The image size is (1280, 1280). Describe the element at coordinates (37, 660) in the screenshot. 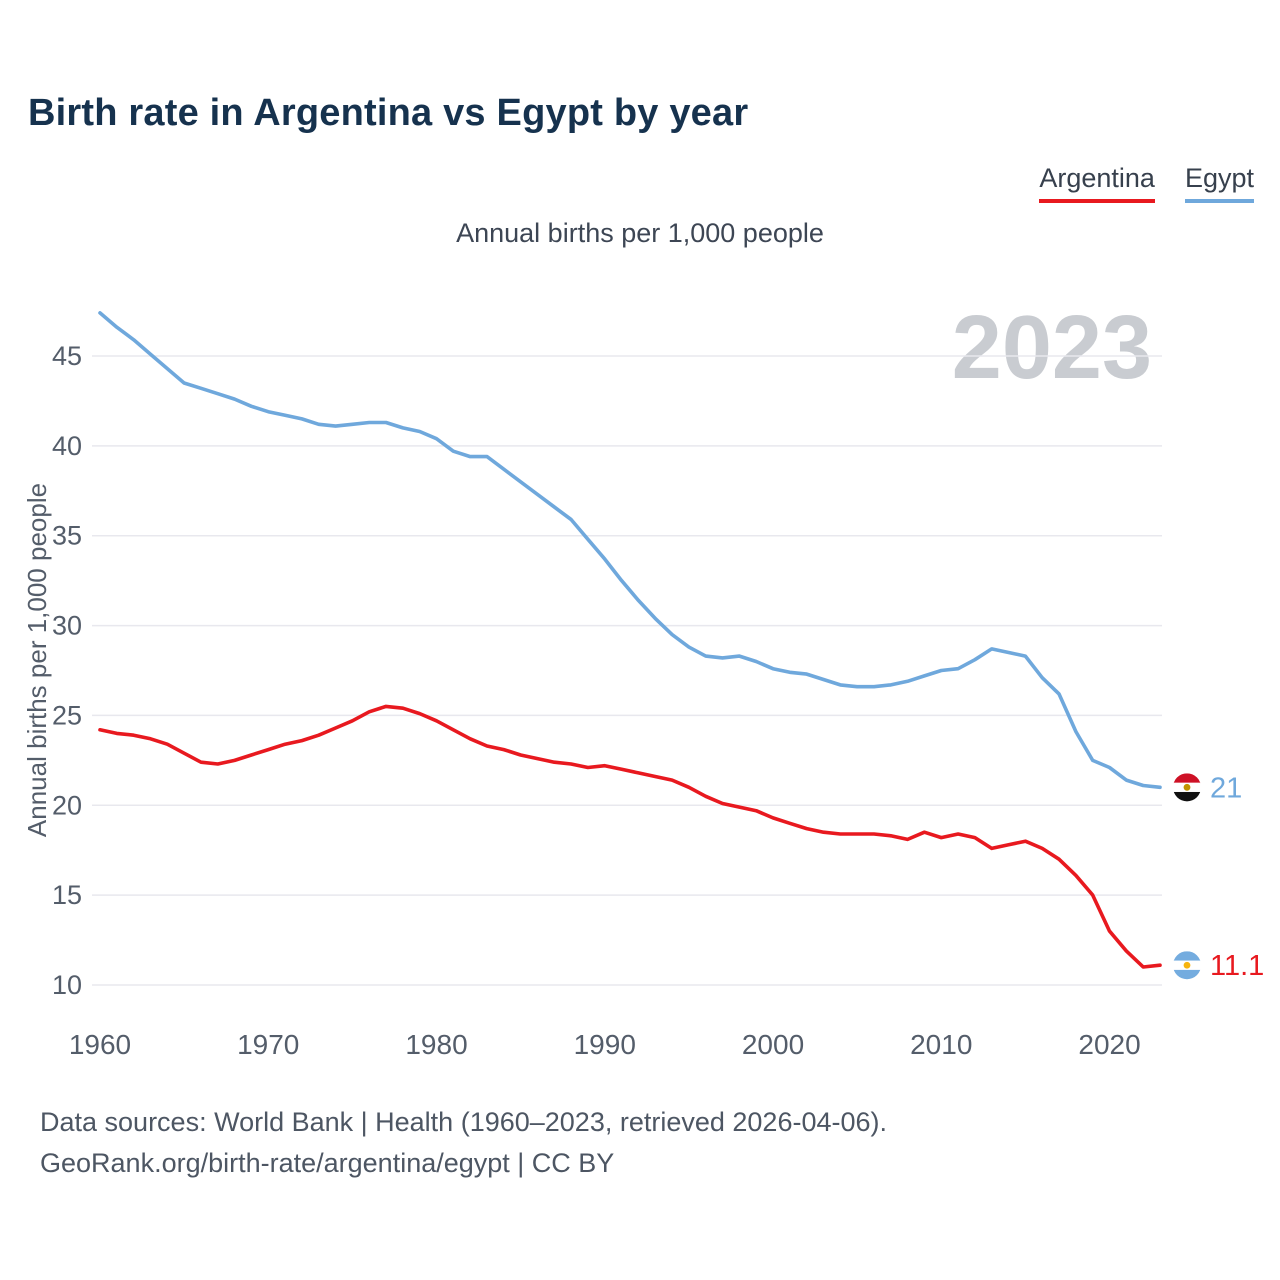

I see `y-axis-label: Annual births per 1,000 people` at that location.